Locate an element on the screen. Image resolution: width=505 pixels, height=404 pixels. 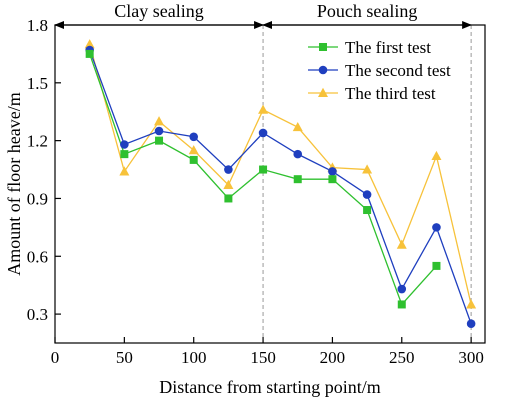
x-tick-label: 100 is located at coordinates (194, 357).